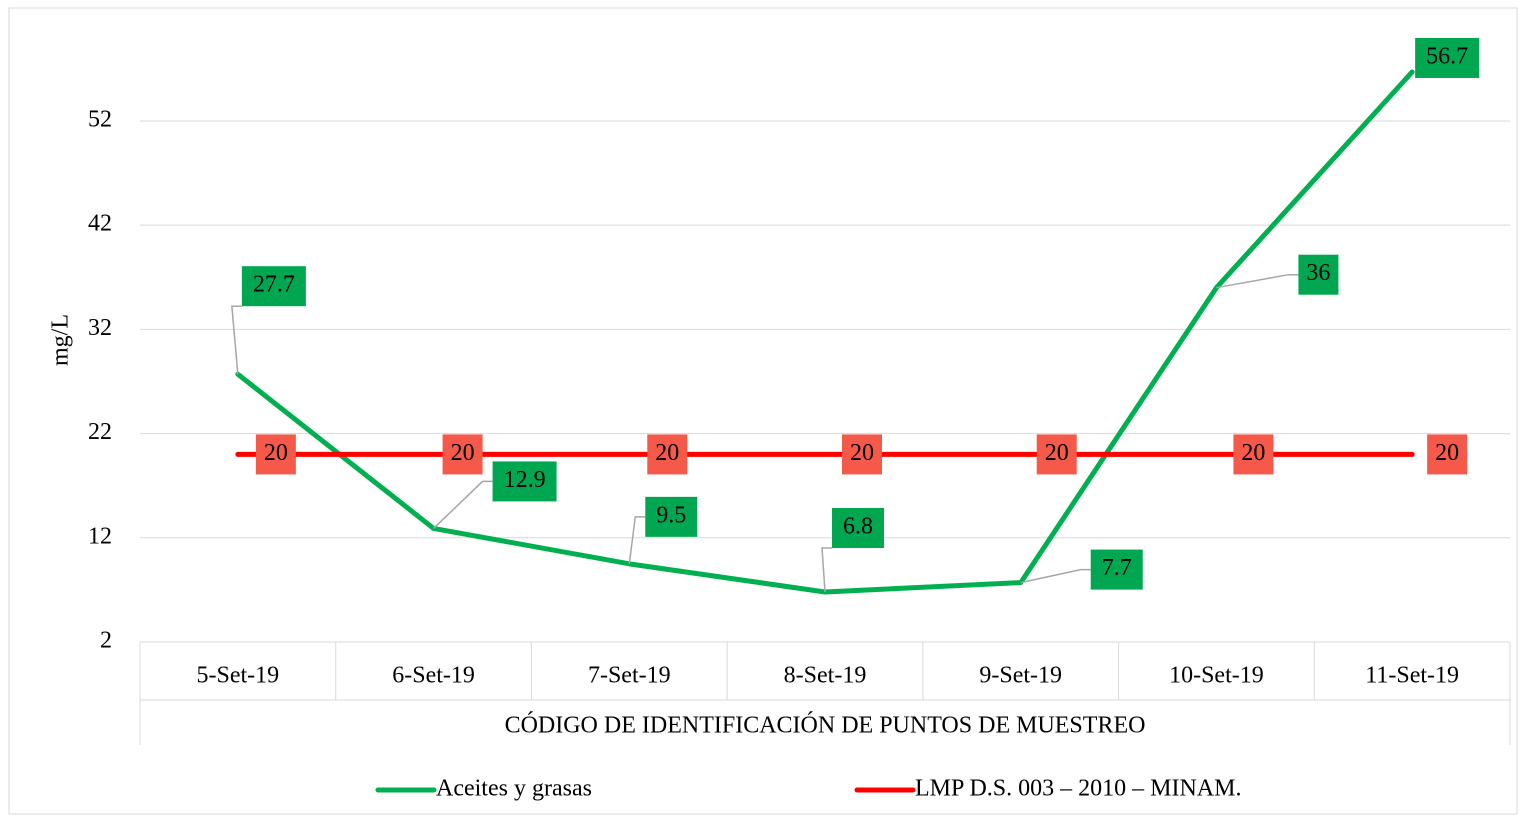 The width and height of the screenshot is (1525, 824). Describe the element at coordinates (825, 676) in the screenshot. I see `x-tick-label: 8-Set-19` at that location.